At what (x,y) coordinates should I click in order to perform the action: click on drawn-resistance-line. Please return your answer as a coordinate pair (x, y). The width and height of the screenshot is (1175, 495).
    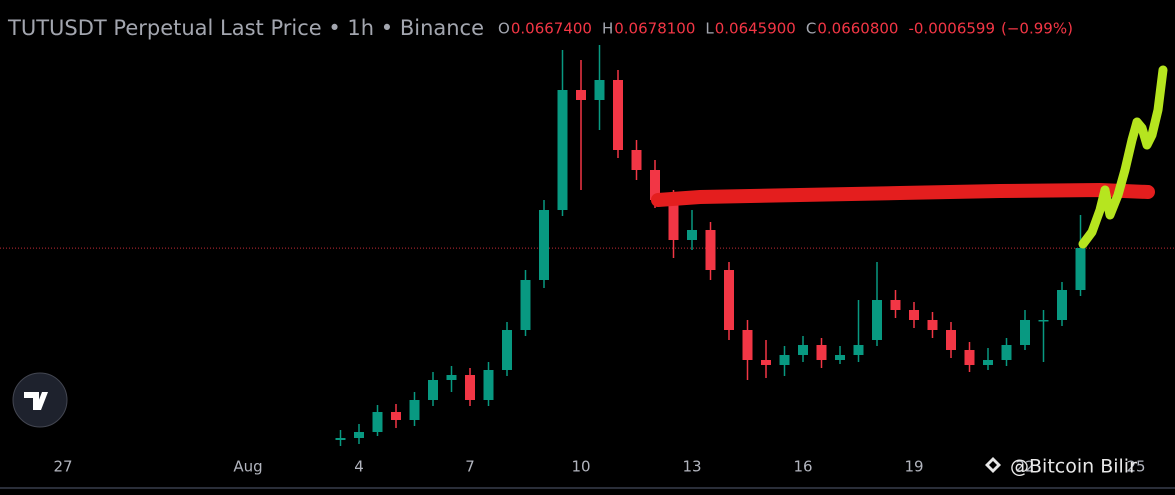
    Looking at the image, I should click on (903, 194).